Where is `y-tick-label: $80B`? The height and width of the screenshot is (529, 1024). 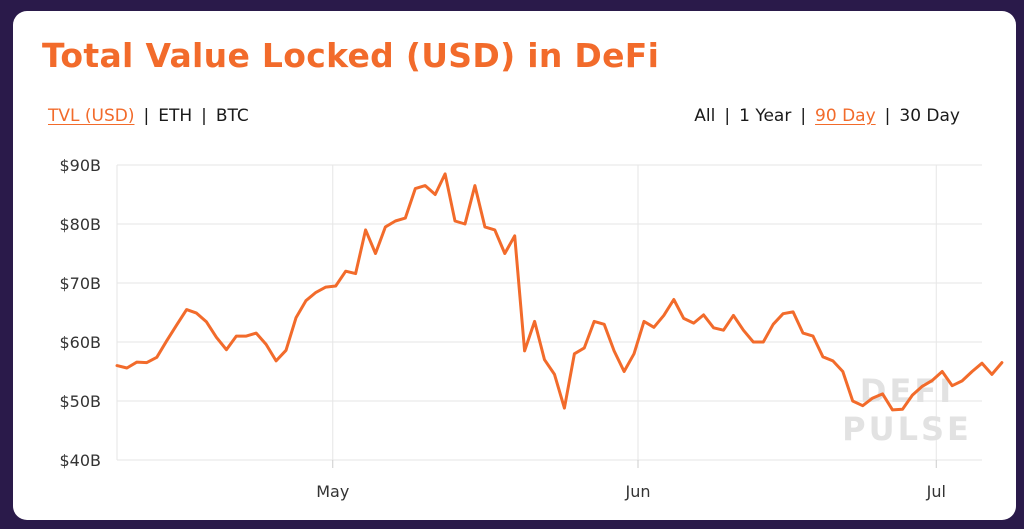
y-tick-label: $80B is located at coordinates (80, 224).